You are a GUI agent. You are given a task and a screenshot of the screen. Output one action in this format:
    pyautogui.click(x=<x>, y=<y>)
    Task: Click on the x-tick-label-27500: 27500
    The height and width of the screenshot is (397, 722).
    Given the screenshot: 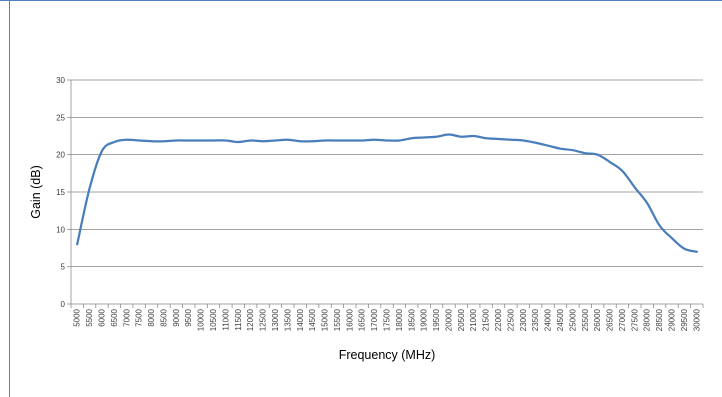 What is the action you would take?
    pyautogui.click(x=634, y=319)
    